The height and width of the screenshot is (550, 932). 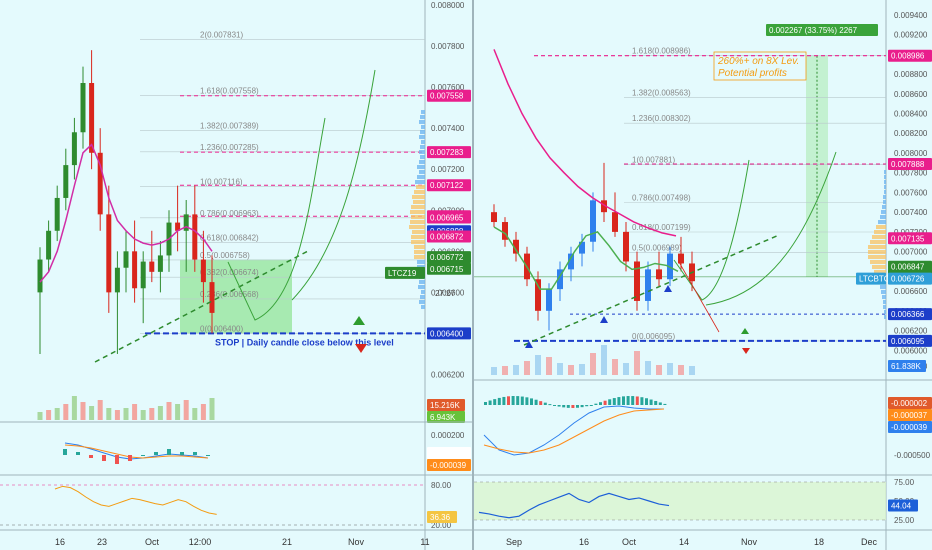 What do you see at coordinates (629, 542) in the screenshot?
I see `x-tick-label: Oct` at bounding box center [629, 542].